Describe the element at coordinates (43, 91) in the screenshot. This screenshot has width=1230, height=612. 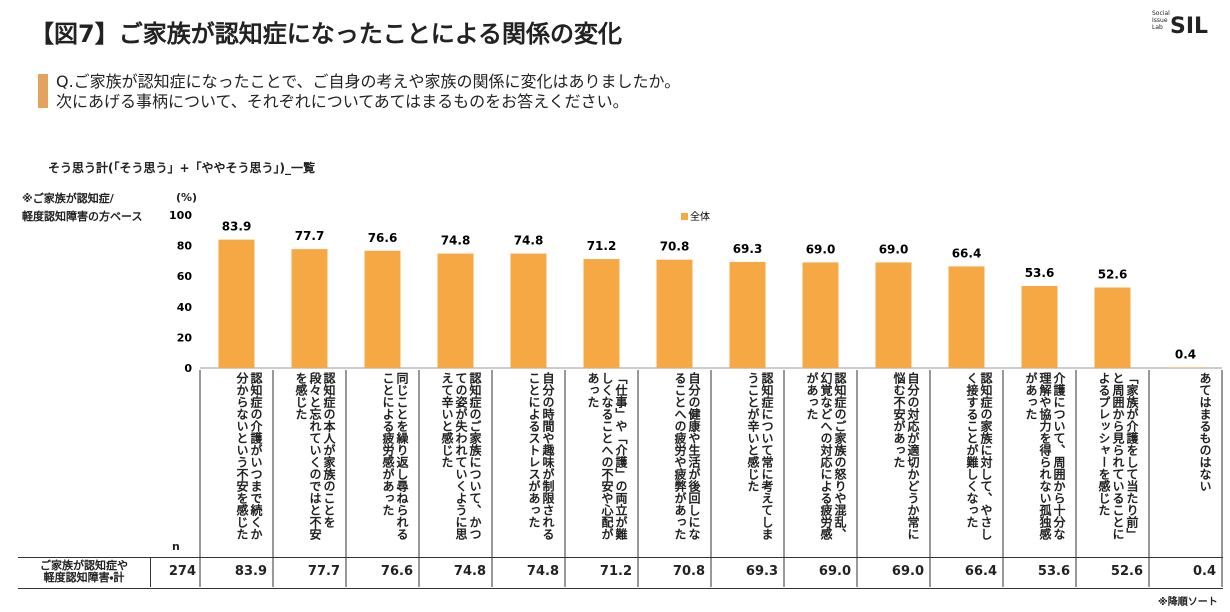
I see `accent-bar` at that location.